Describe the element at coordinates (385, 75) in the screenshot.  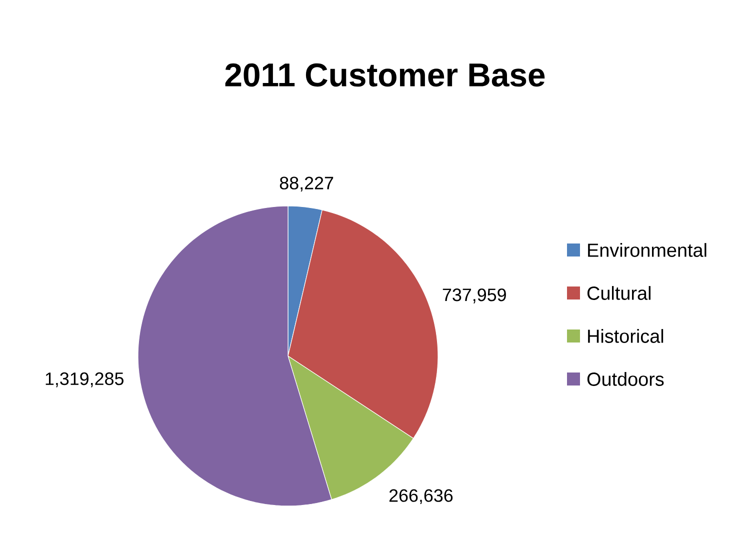
I see `chart-title: 2011 Customer Base` at that location.